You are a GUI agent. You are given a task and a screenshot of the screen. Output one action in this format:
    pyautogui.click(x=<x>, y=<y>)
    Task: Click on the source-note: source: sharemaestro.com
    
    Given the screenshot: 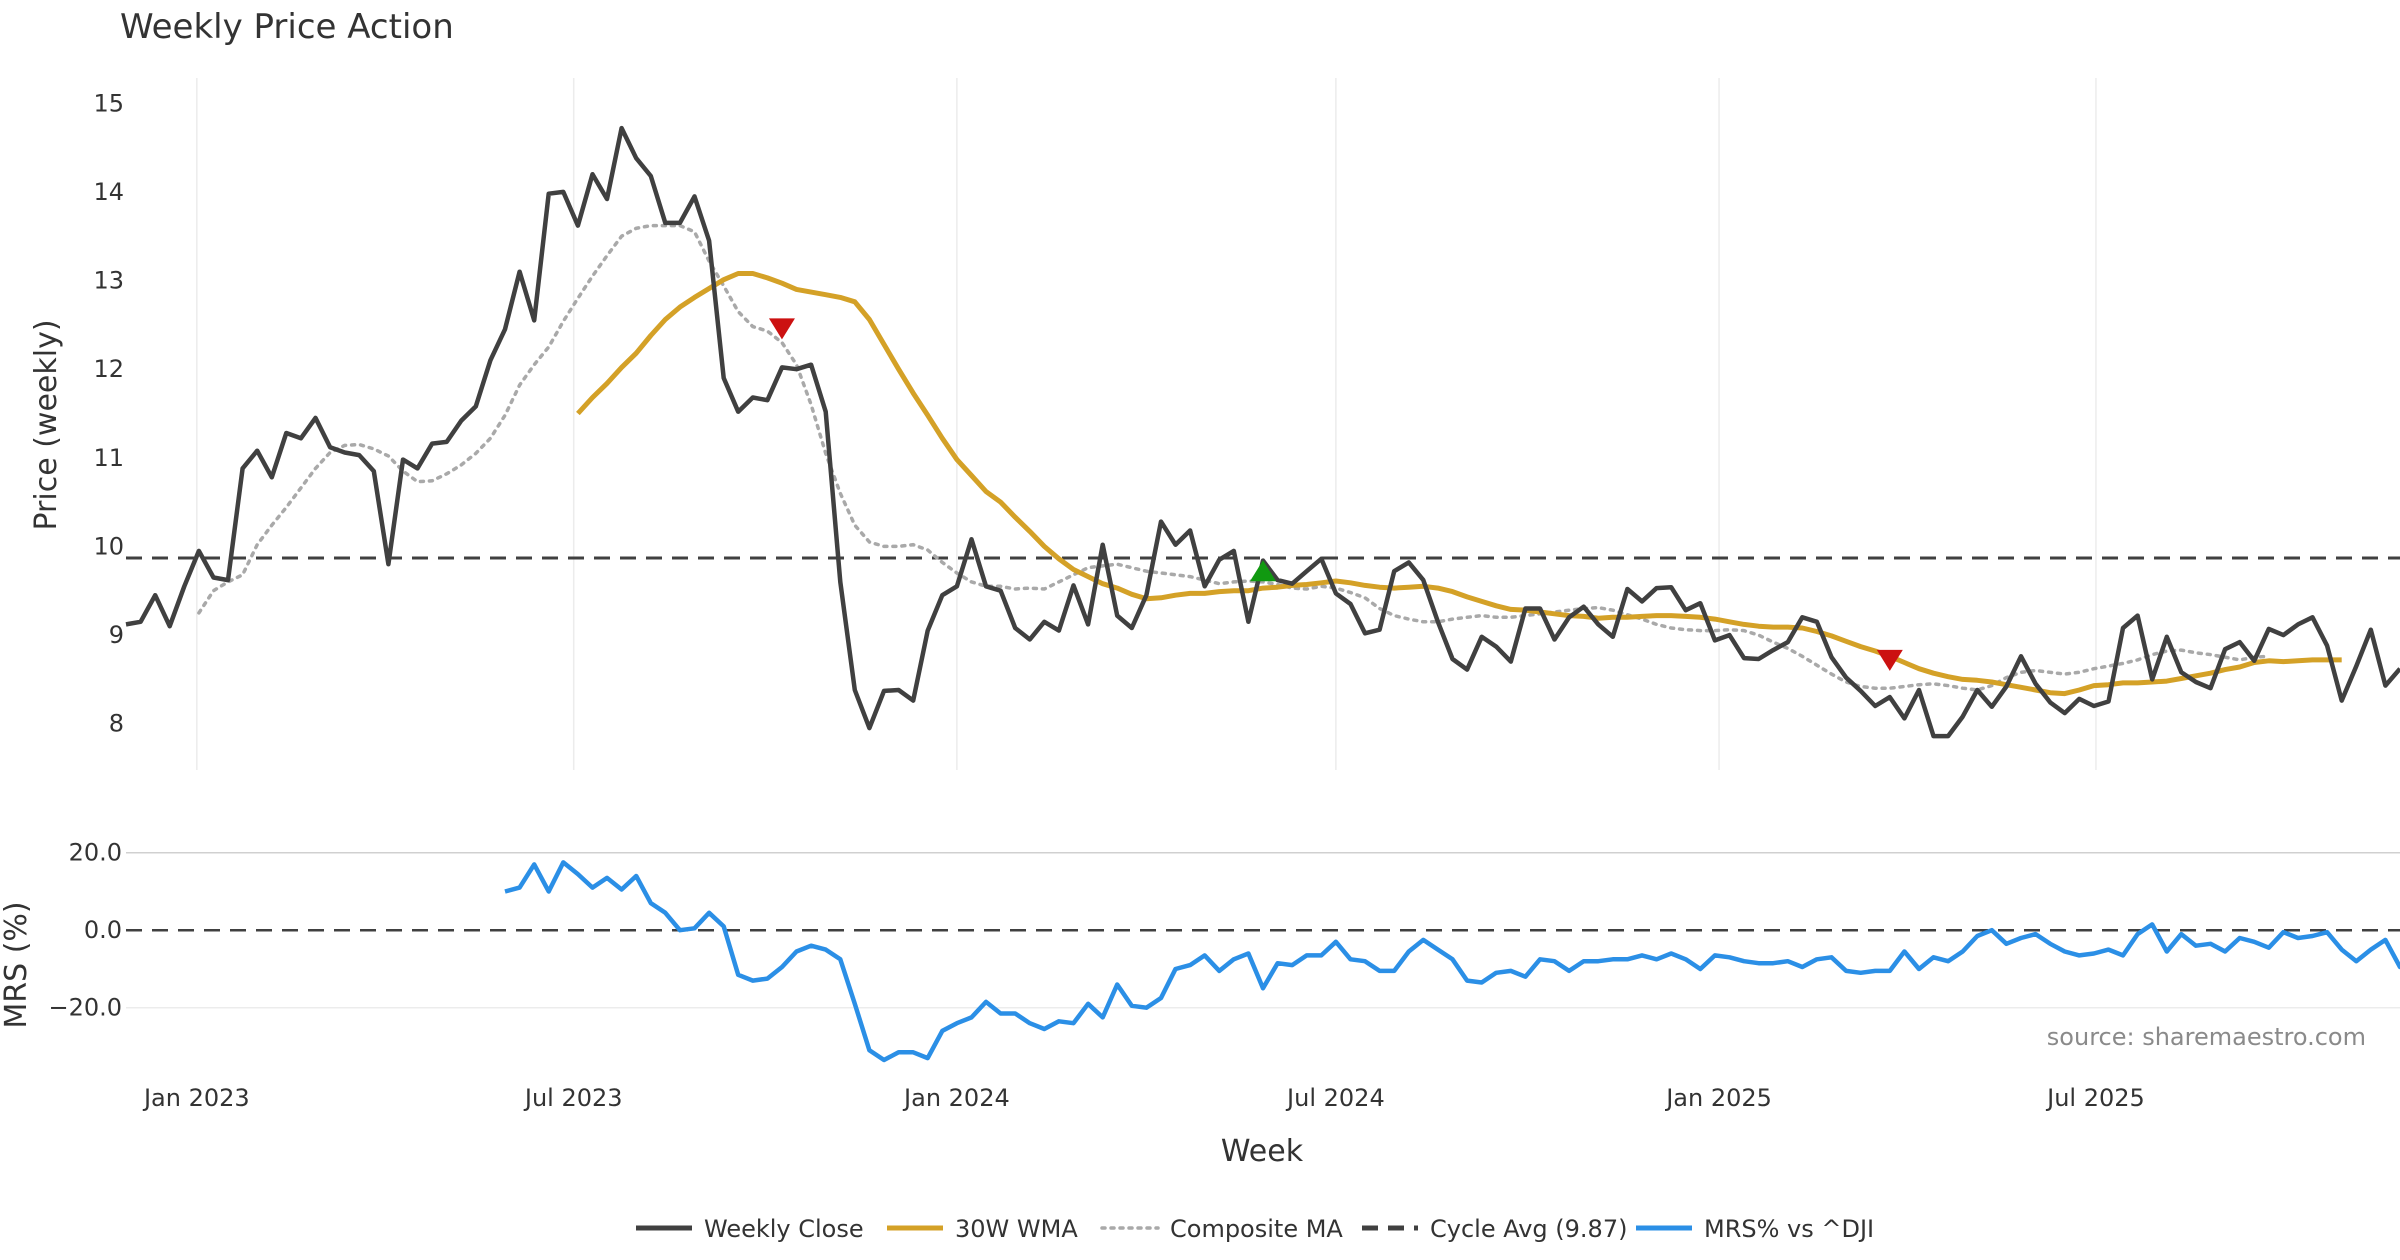 What is the action you would take?
    pyautogui.click(x=2206, y=1037)
    